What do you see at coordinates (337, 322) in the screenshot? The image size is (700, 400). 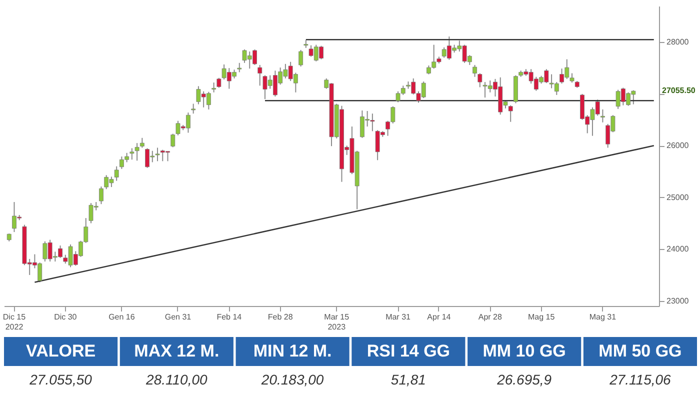 I see `x-tick-label: Mar 15 2023` at bounding box center [337, 322].